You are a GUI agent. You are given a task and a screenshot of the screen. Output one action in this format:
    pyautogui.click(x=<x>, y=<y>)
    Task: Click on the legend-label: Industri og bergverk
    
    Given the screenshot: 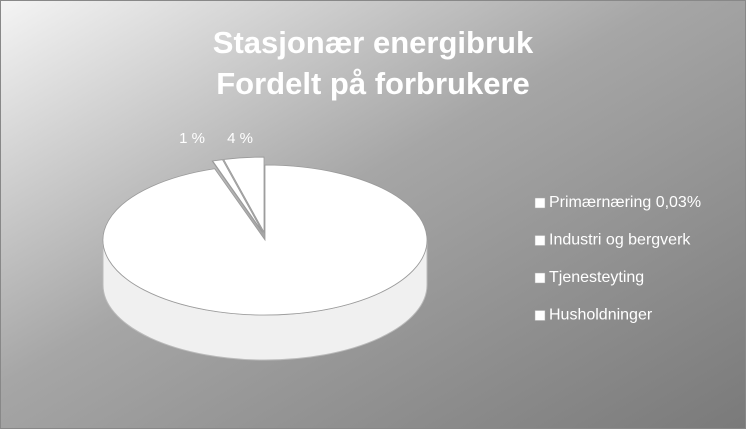 What is the action you would take?
    pyautogui.click(x=620, y=240)
    